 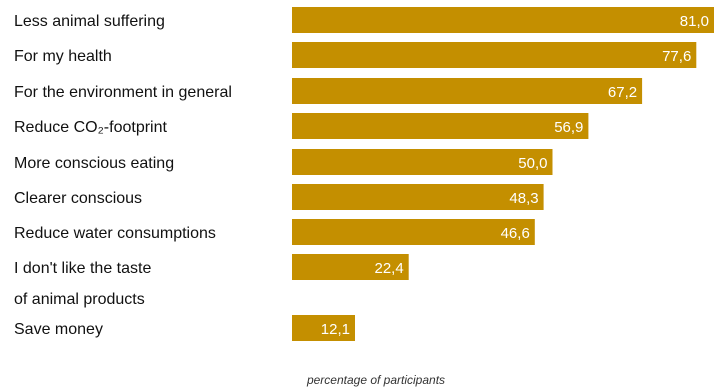 I want to click on value-label: 12,1, so click(x=335, y=329).